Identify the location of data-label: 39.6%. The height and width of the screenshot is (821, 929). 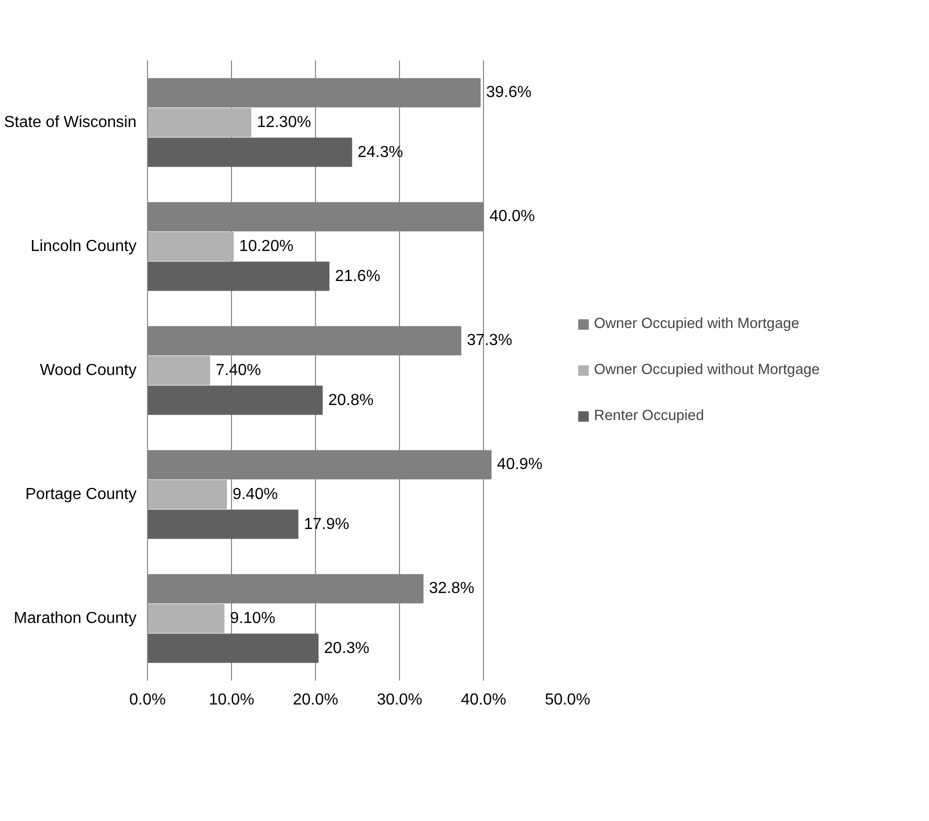
(509, 93).